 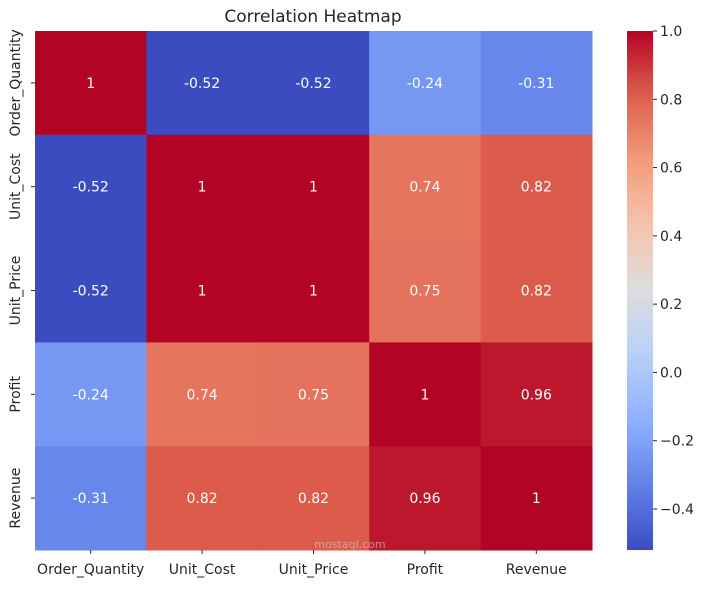 What do you see at coordinates (16, 291) in the screenshot?
I see `y-tick-label: Unit_Price` at bounding box center [16, 291].